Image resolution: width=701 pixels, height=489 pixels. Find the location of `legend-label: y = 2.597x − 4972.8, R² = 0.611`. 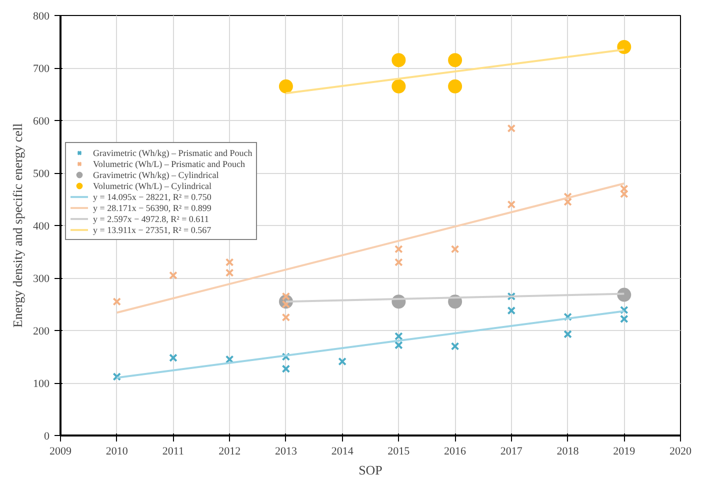

legend-label: y = 2.597x − 4972.8, R² = 0.611 is located at coordinates (151, 218).